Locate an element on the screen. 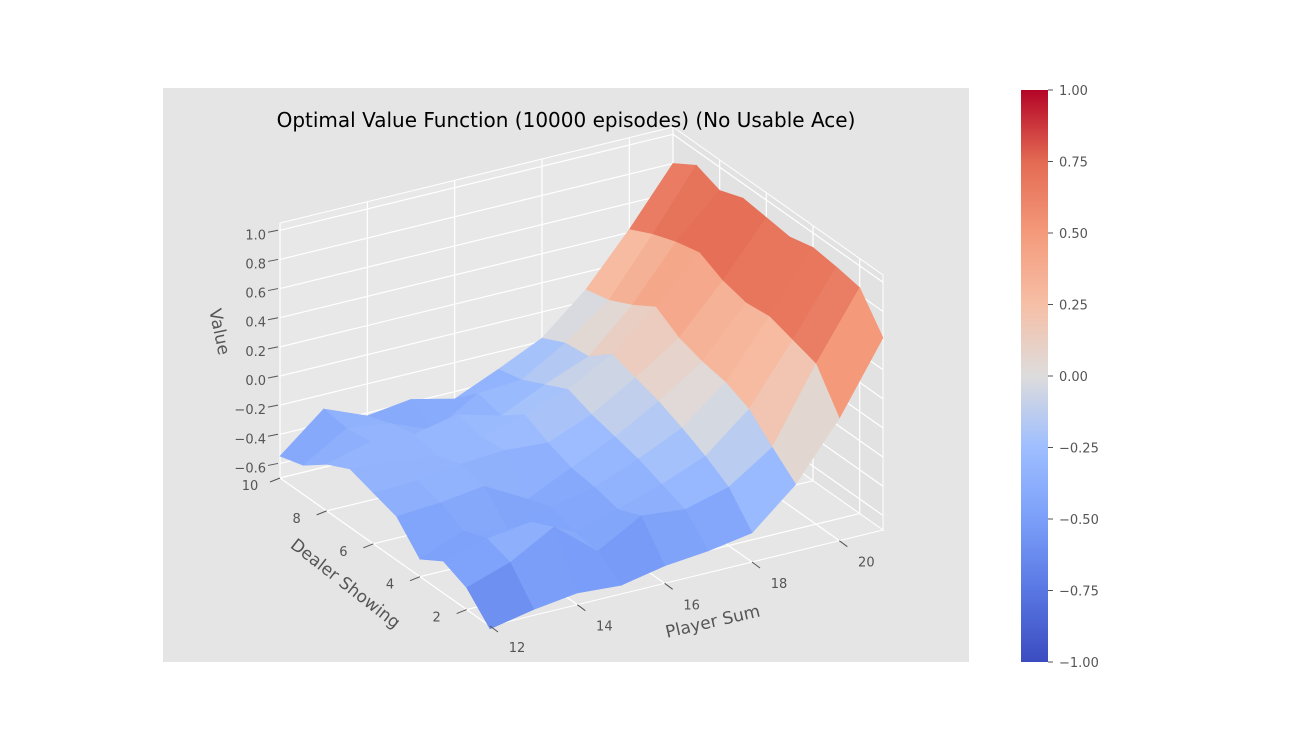  y-tick-label: 6 is located at coordinates (343, 552).